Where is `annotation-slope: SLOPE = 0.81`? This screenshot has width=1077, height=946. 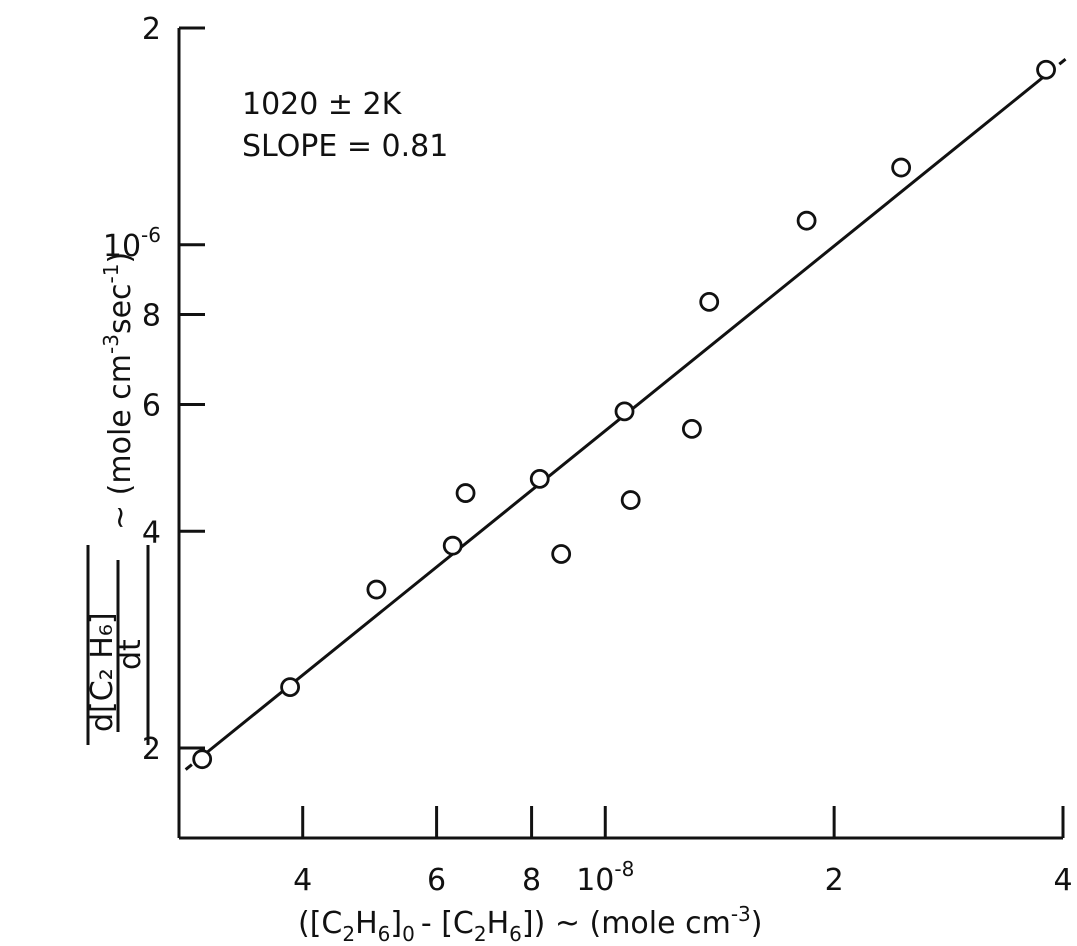 annotation-slope: SLOPE = 0.81 is located at coordinates (345, 146).